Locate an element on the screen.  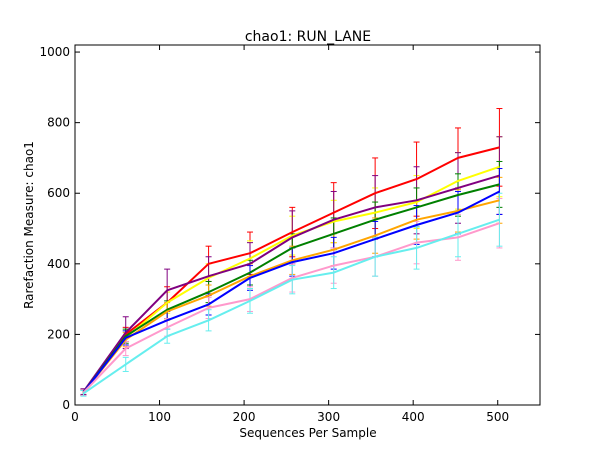
x-tick-label: 100 is located at coordinates (159, 417).